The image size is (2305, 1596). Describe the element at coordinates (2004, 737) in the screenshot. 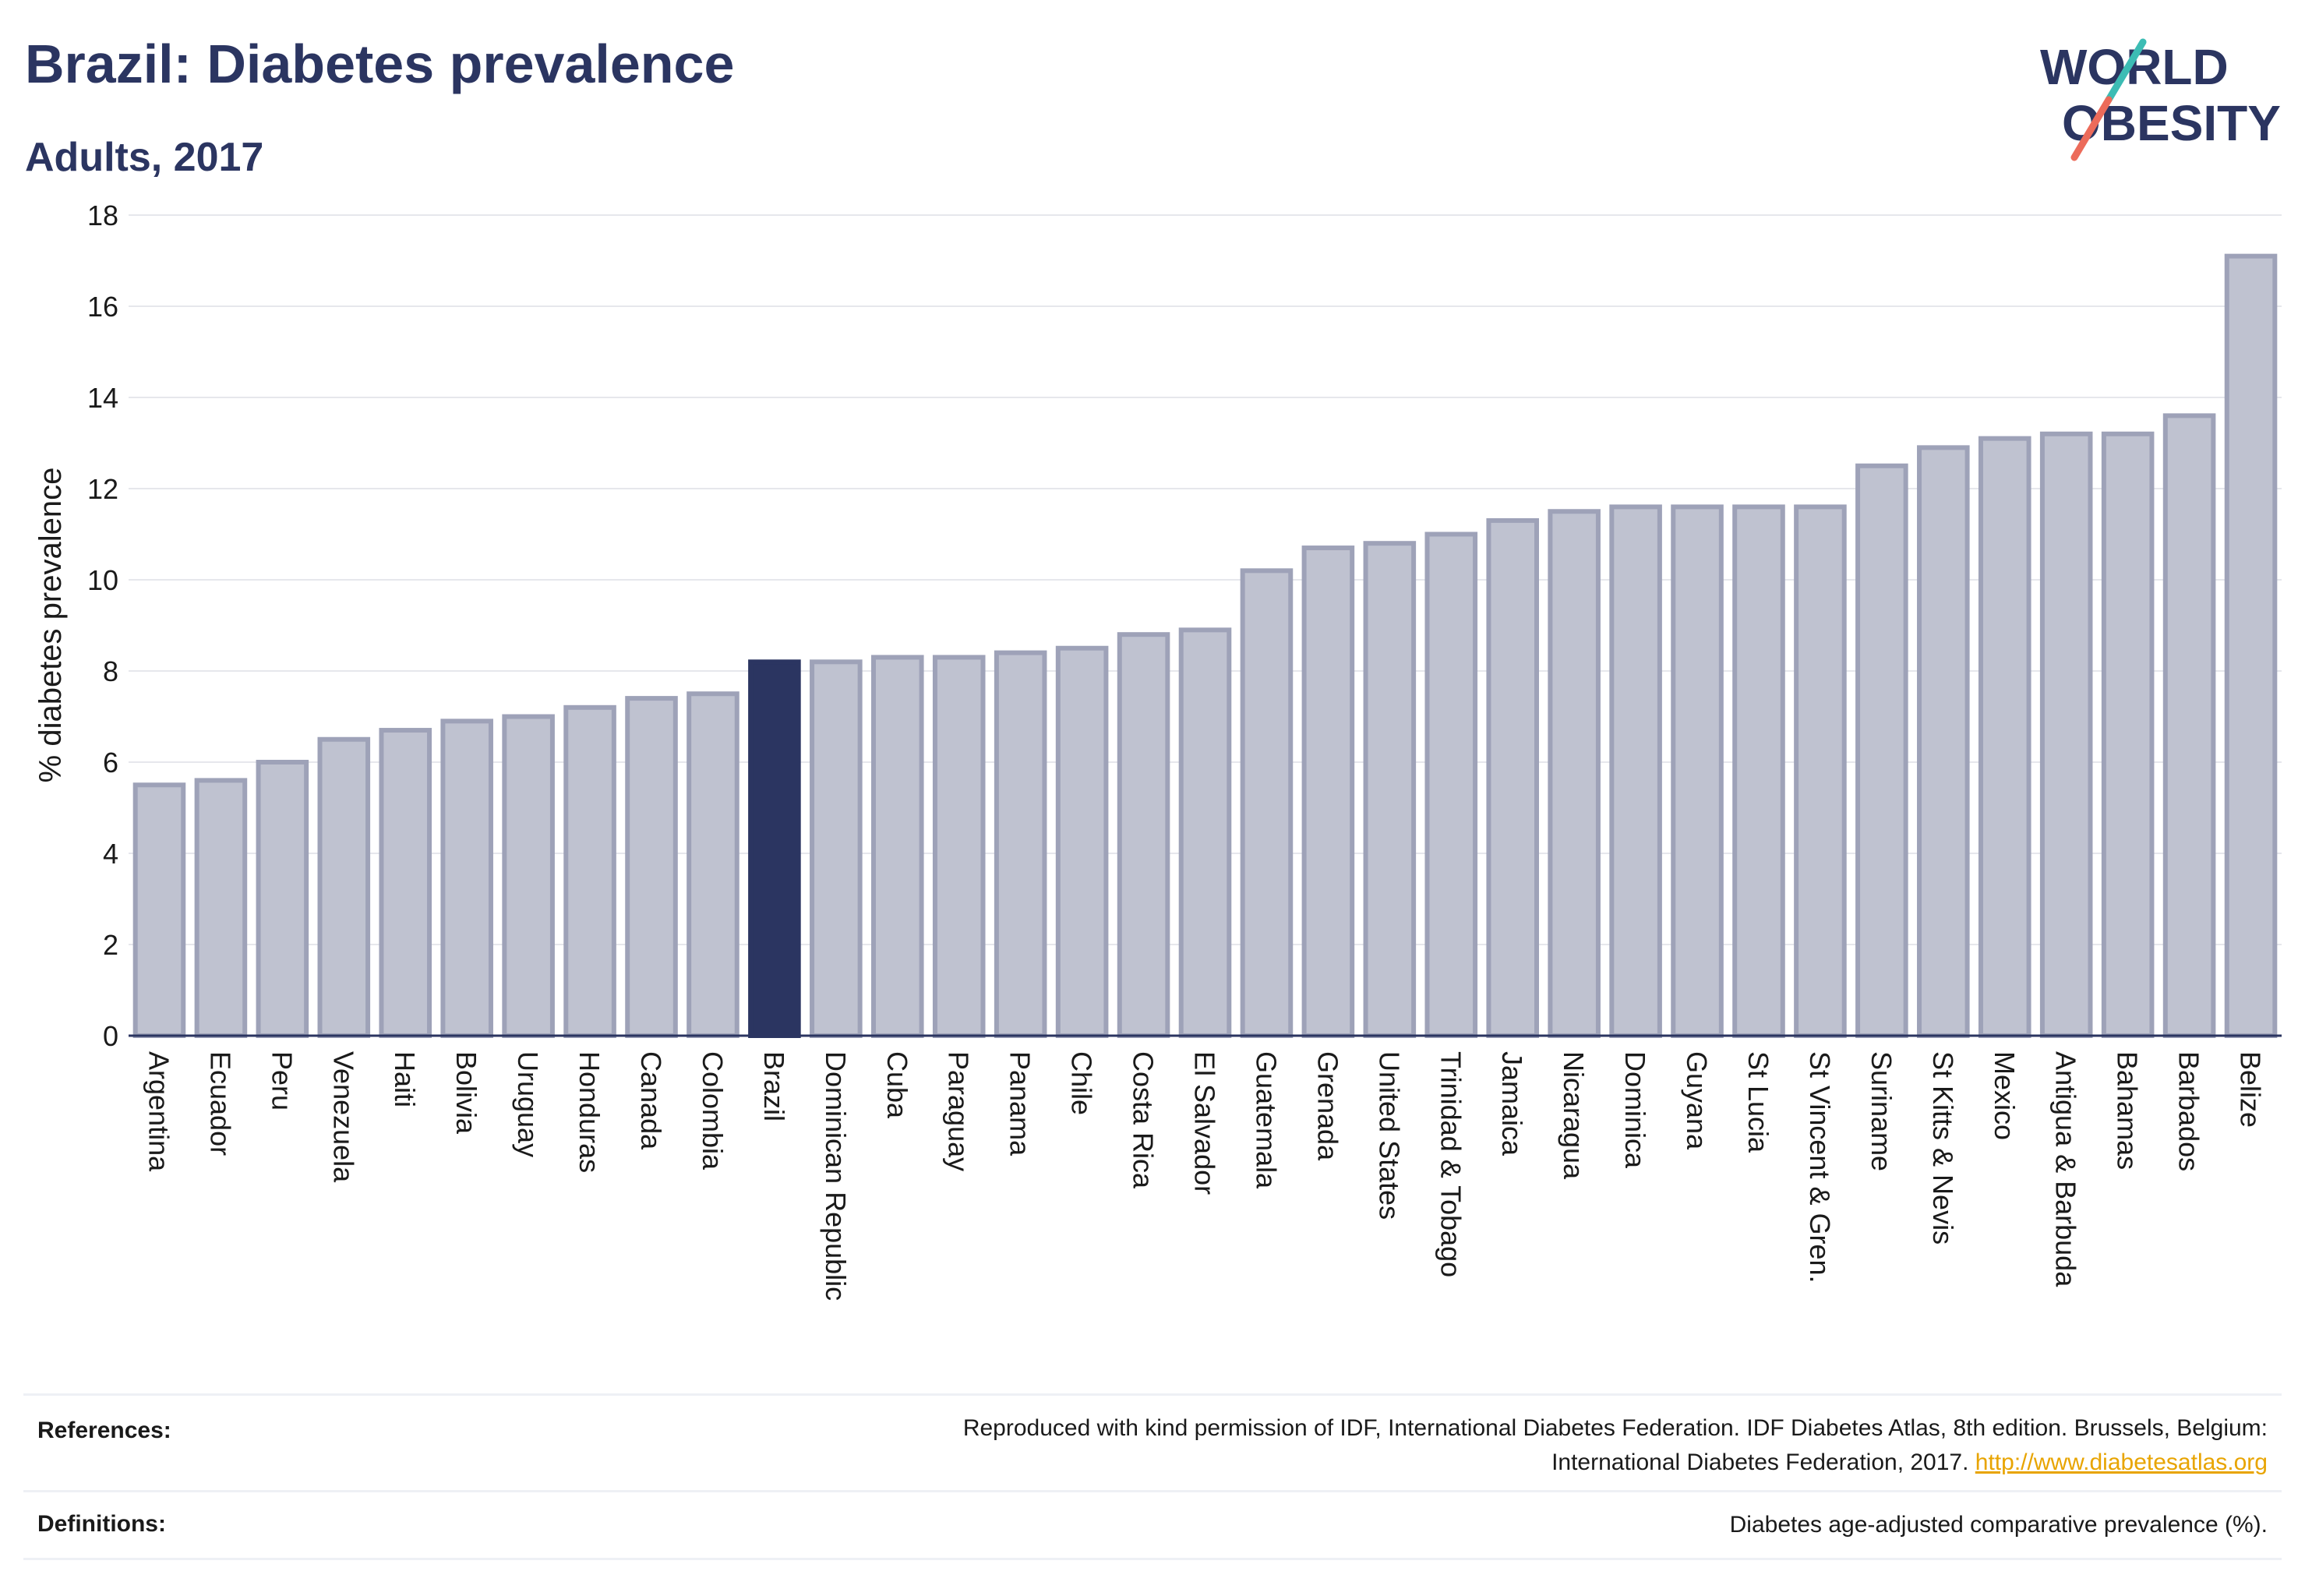

I see `bar-mexico` at that location.